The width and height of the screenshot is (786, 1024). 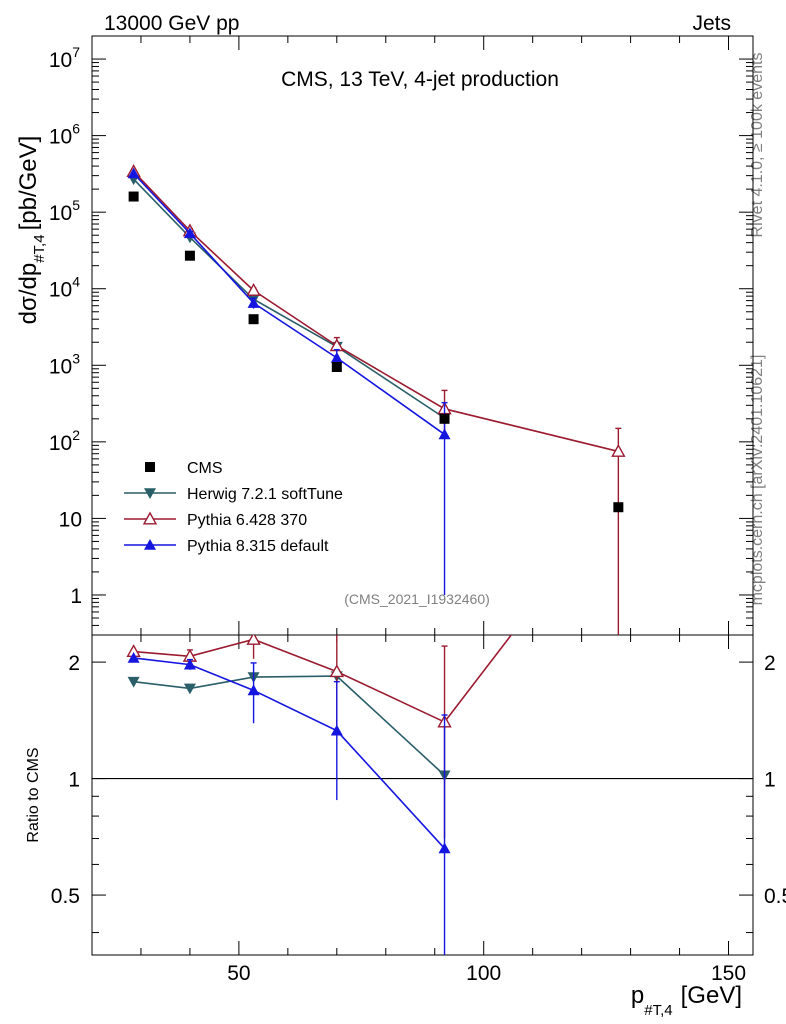 I want to click on ratio-y-label: Ratio to CMS, so click(x=33, y=794).